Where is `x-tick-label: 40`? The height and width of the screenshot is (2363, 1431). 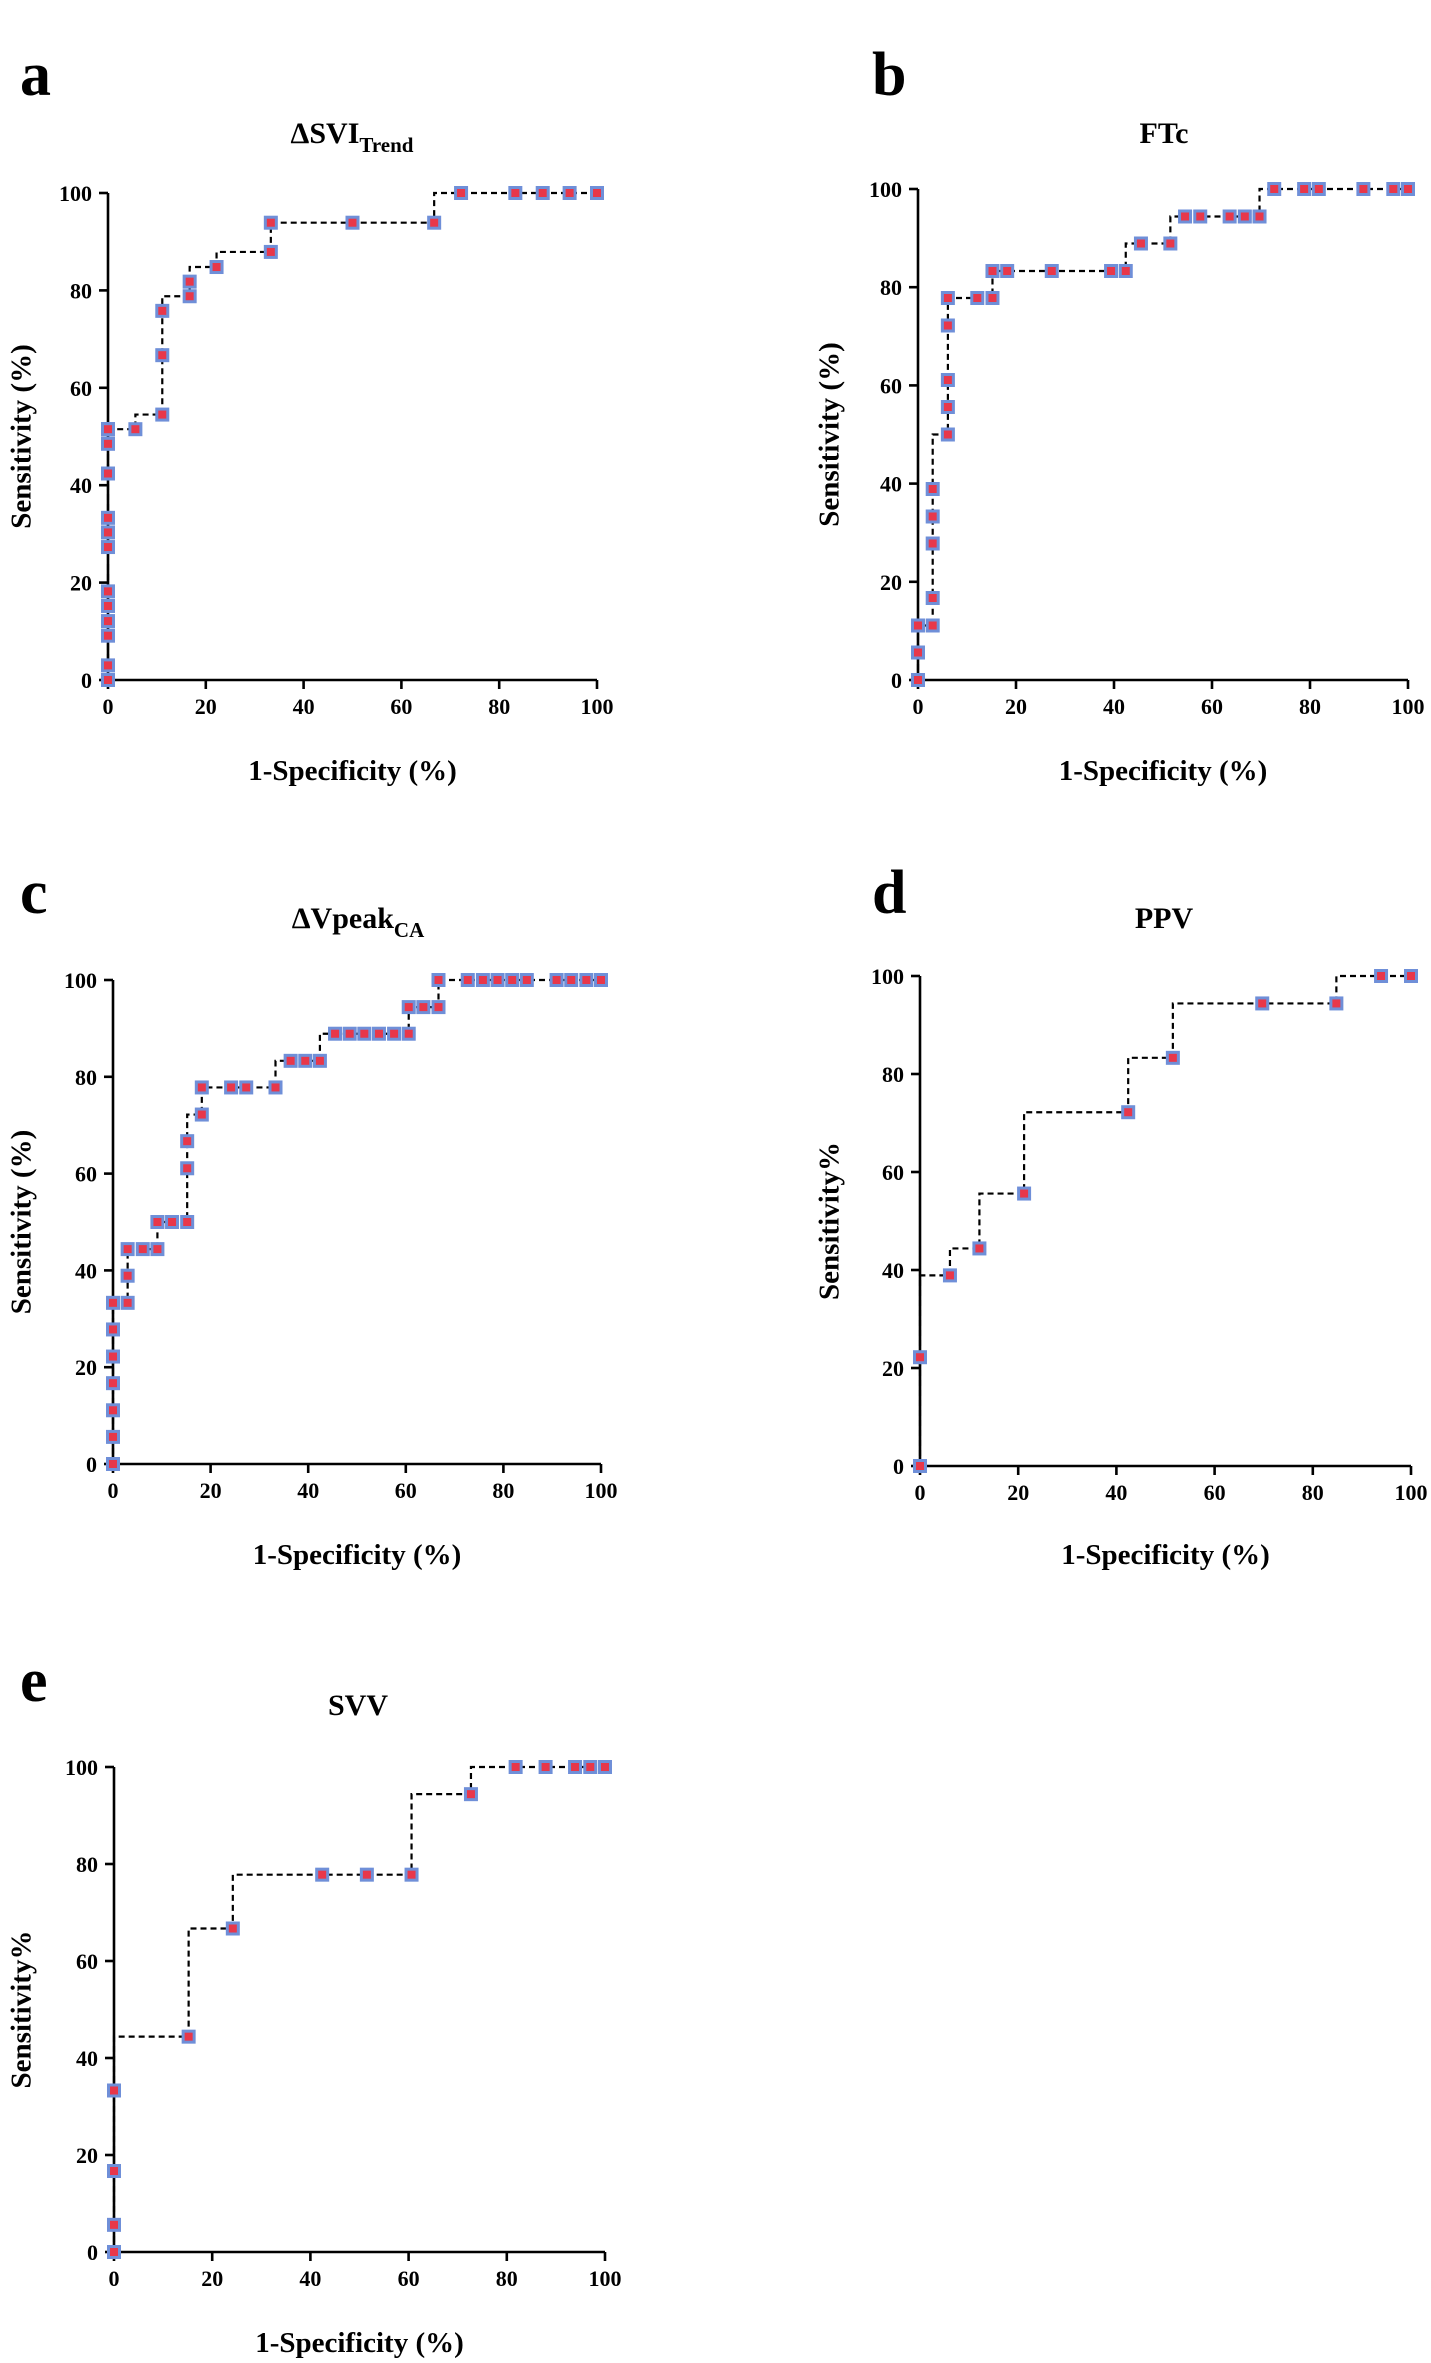 x-tick-label: 40 is located at coordinates (308, 1490).